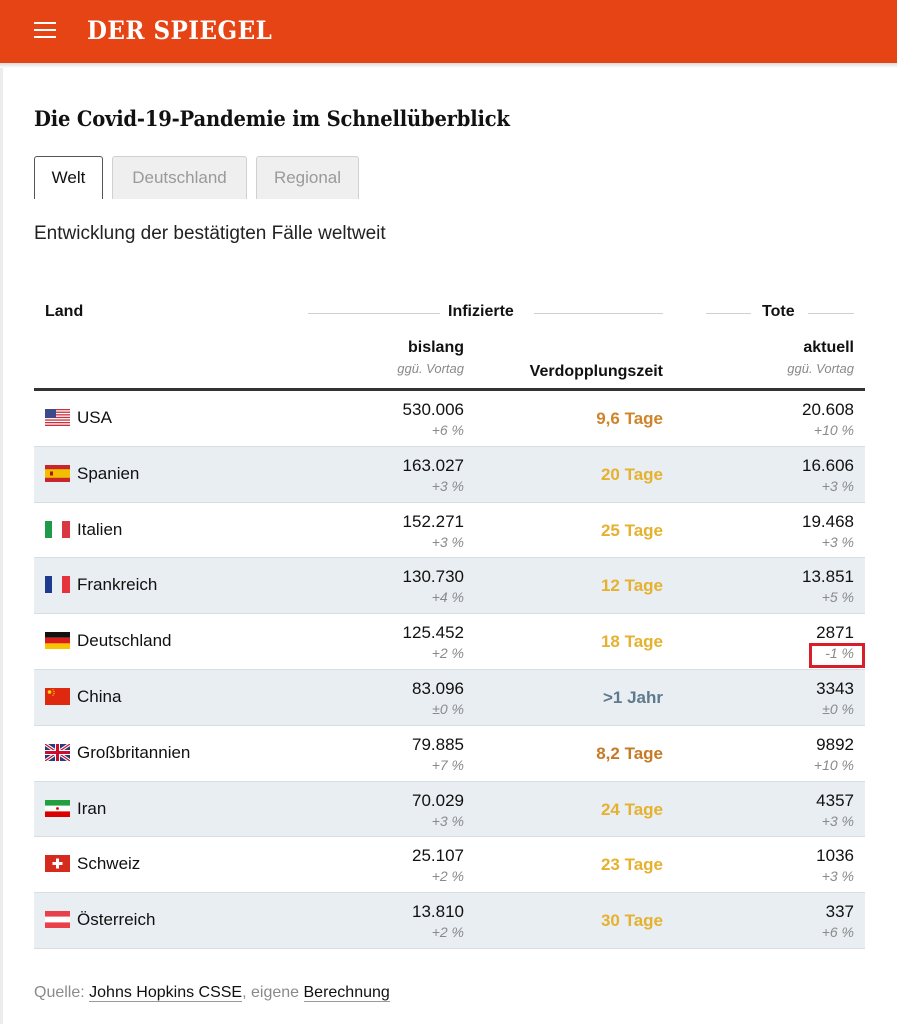 The width and height of the screenshot is (897, 1024). I want to click on doubling-time: 23 Tage, so click(631, 865).